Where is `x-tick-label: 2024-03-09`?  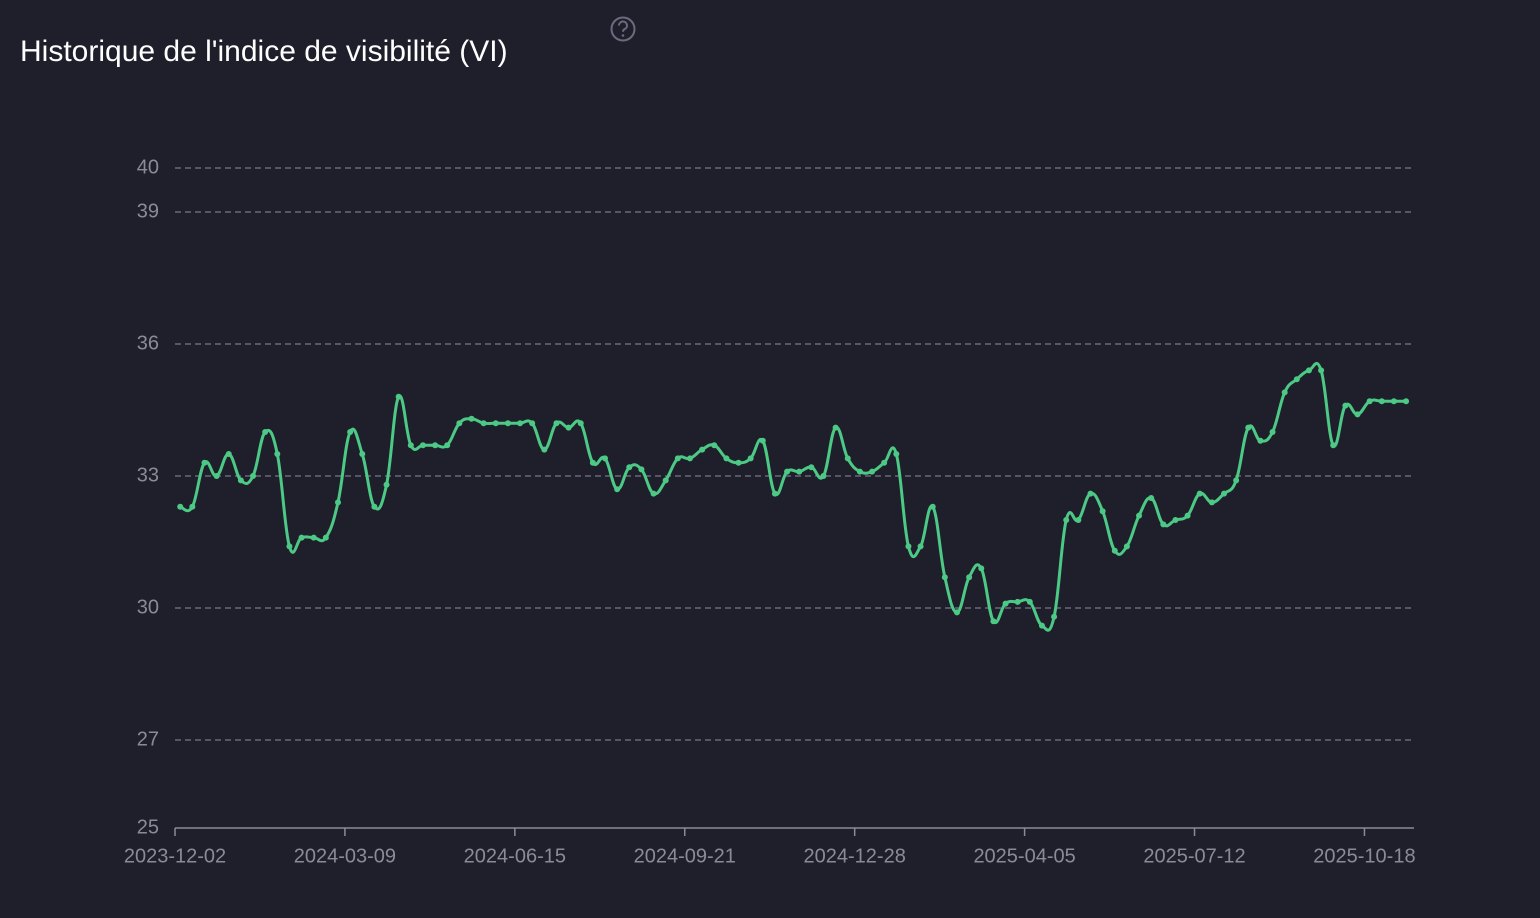
x-tick-label: 2024-03-09 is located at coordinates (345, 856).